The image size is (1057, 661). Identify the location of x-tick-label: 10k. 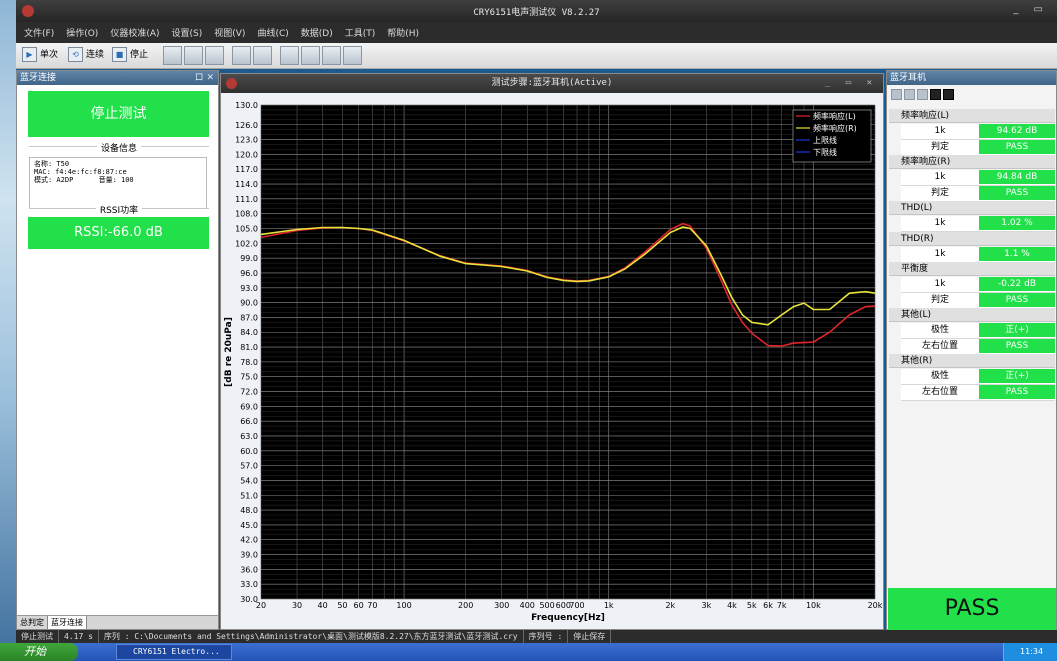
(813, 605).